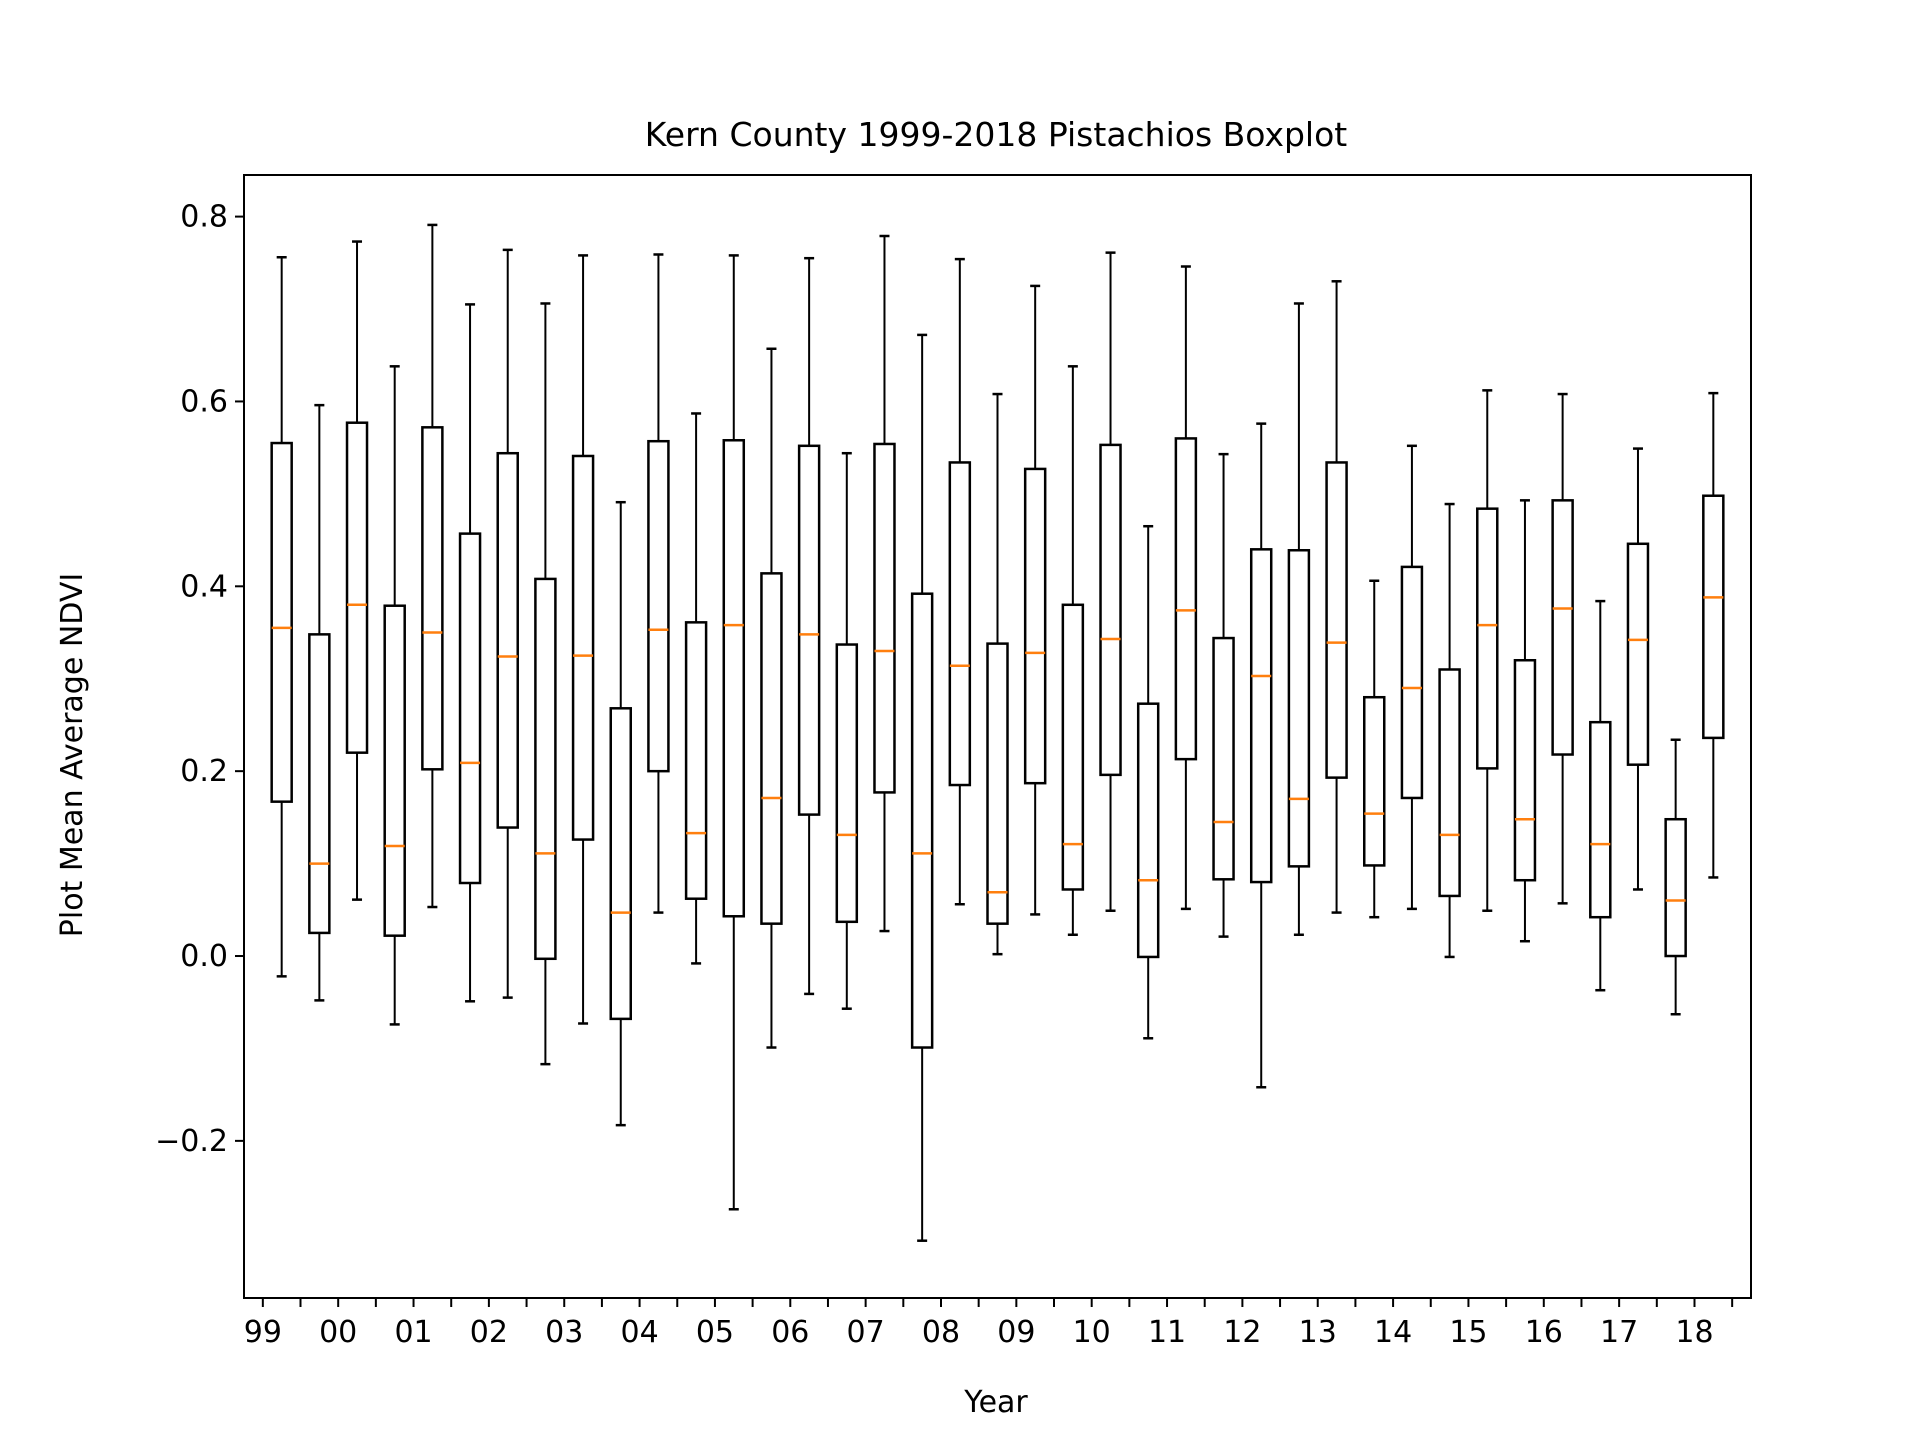 This screenshot has width=1920, height=1440. What do you see at coordinates (413, 1332) in the screenshot?
I see `x-tick-label: 01` at bounding box center [413, 1332].